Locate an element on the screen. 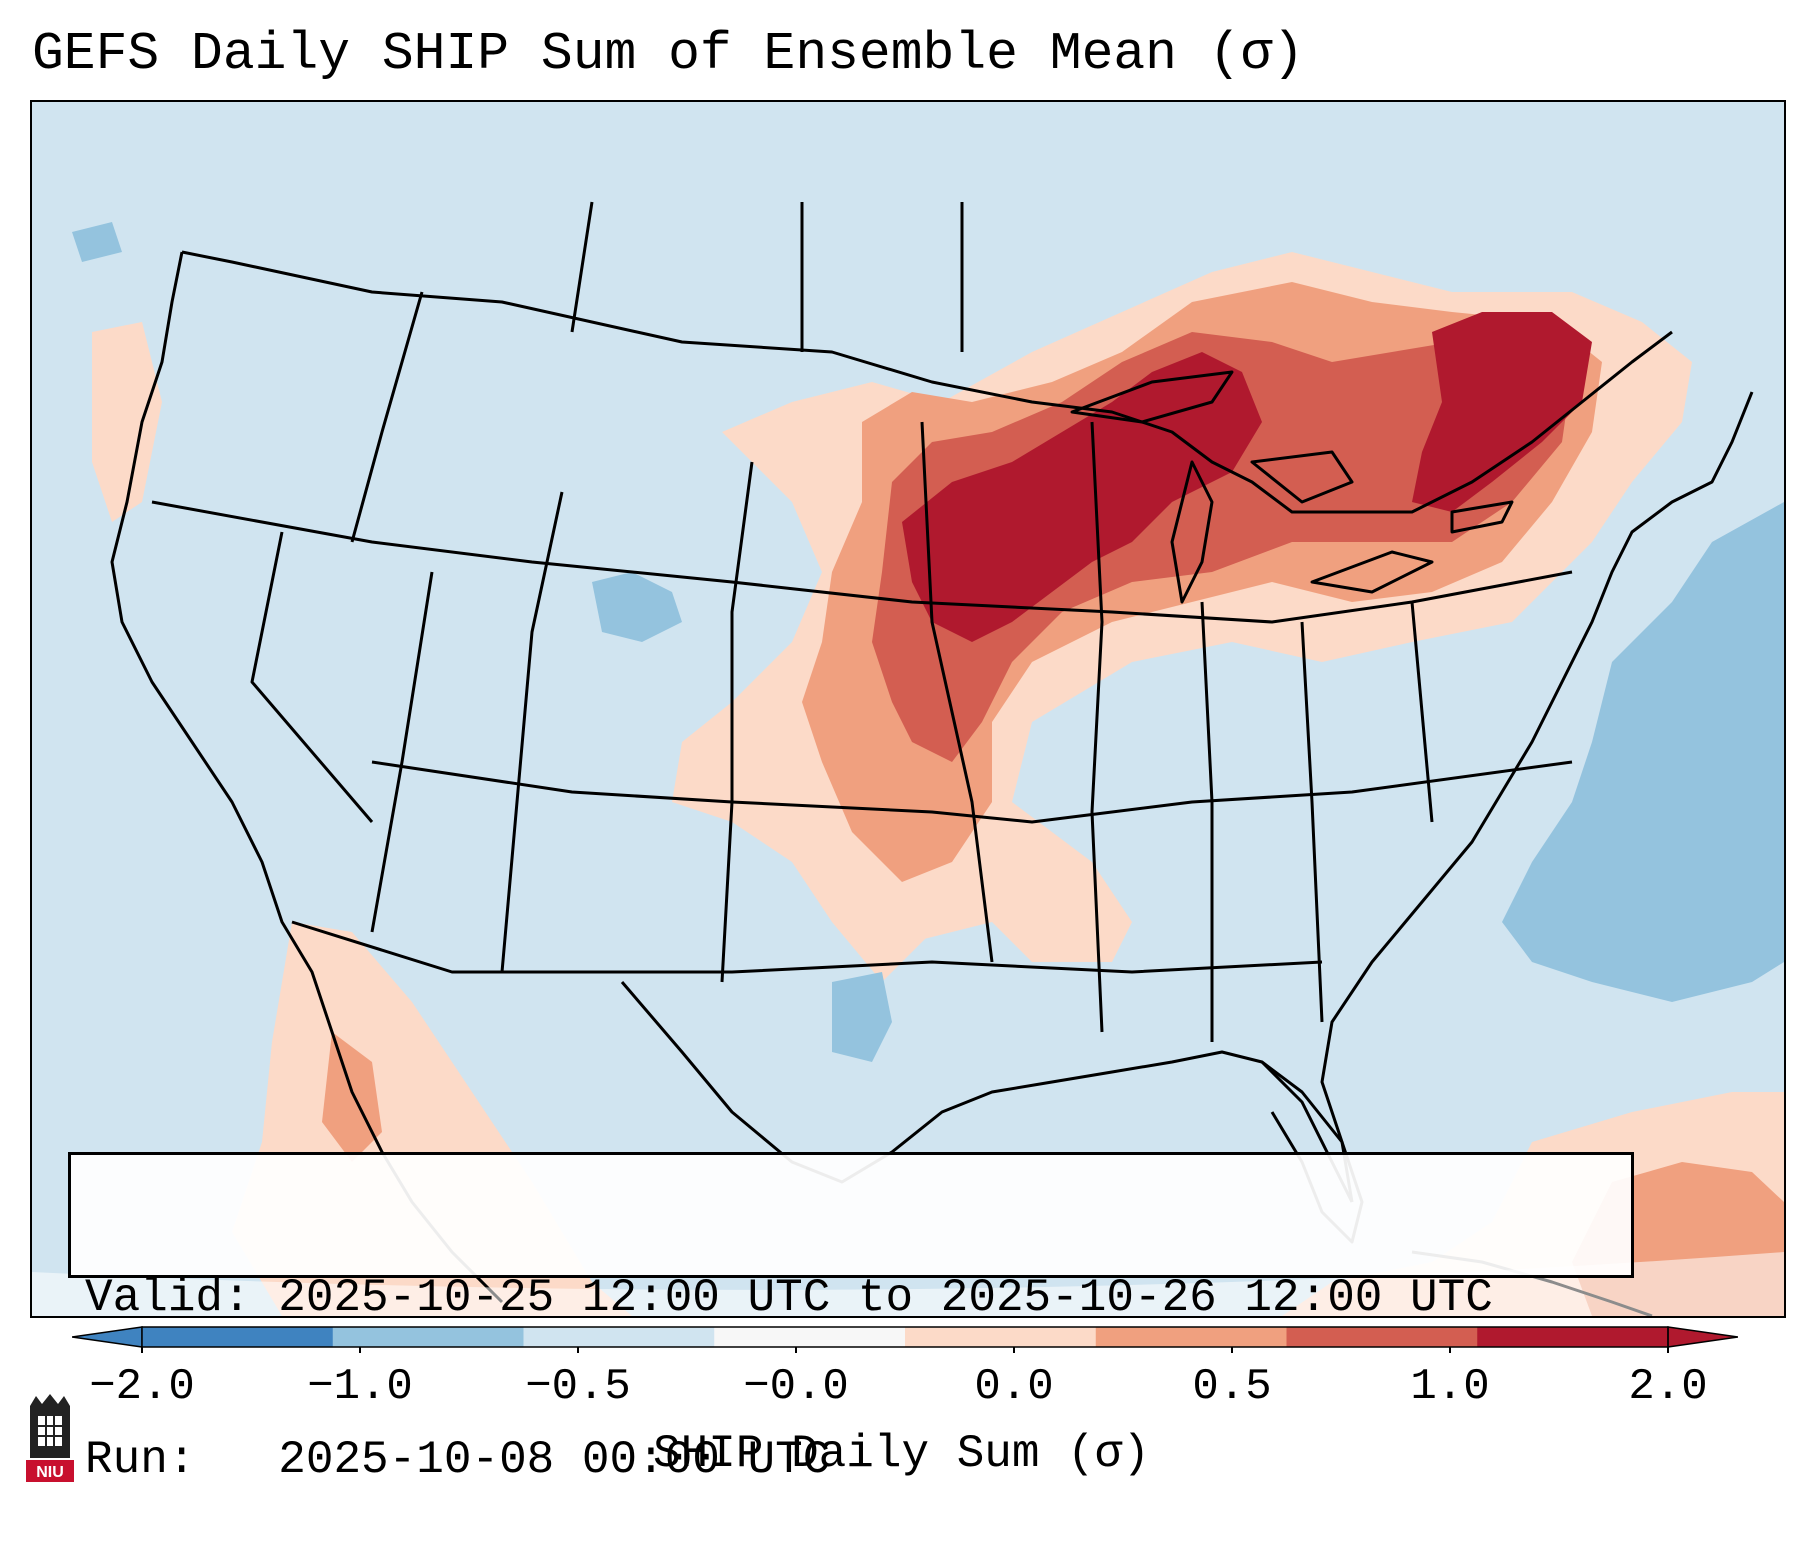  weak-positive-region-pacific is located at coordinates (127, 422).